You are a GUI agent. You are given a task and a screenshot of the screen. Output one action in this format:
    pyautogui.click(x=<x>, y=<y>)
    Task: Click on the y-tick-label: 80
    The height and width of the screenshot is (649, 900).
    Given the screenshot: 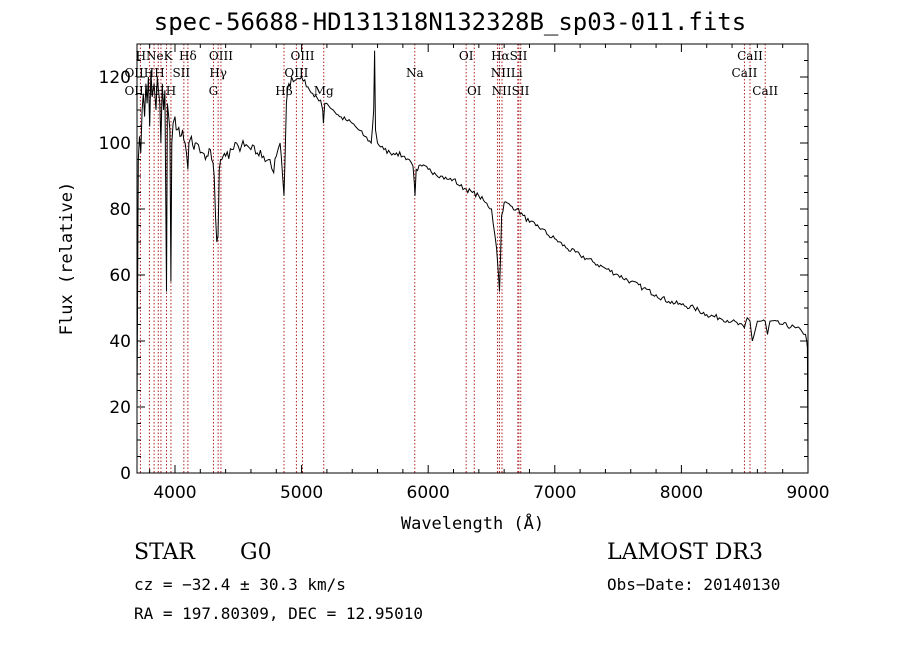 What is the action you would take?
    pyautogui.click(x=120, y=210)
    